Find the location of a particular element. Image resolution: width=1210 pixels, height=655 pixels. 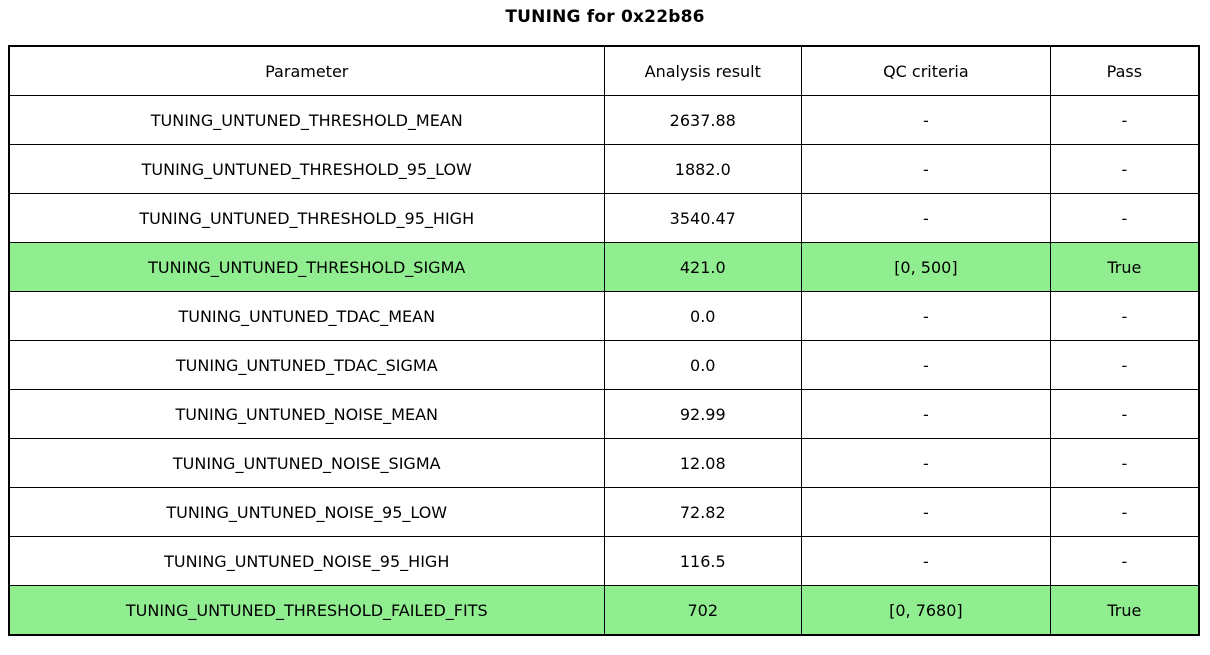

figure-title: TUNING for 0x22b86 is located at coordinates (605, 17).